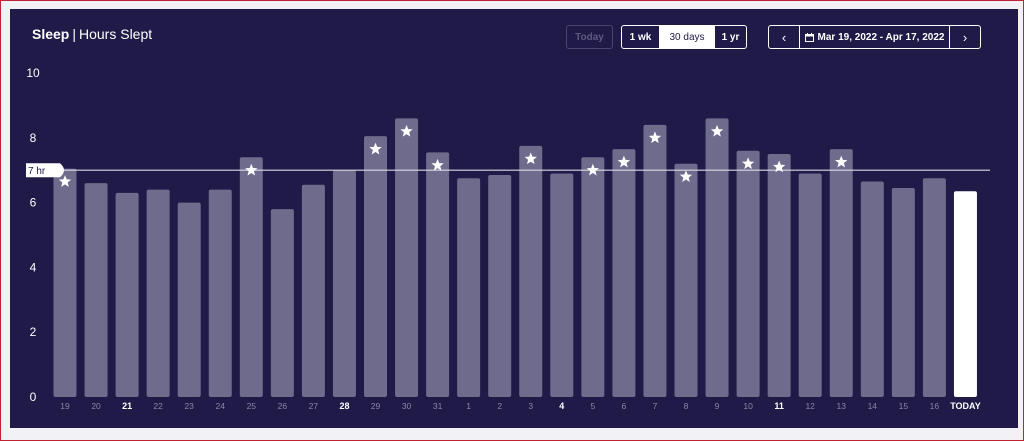 The height and width of the screenshot is (441, 1024). Describe the element at coordinates (283, 406) in the screenshot. I see `x-tick-label: 26` at that location.